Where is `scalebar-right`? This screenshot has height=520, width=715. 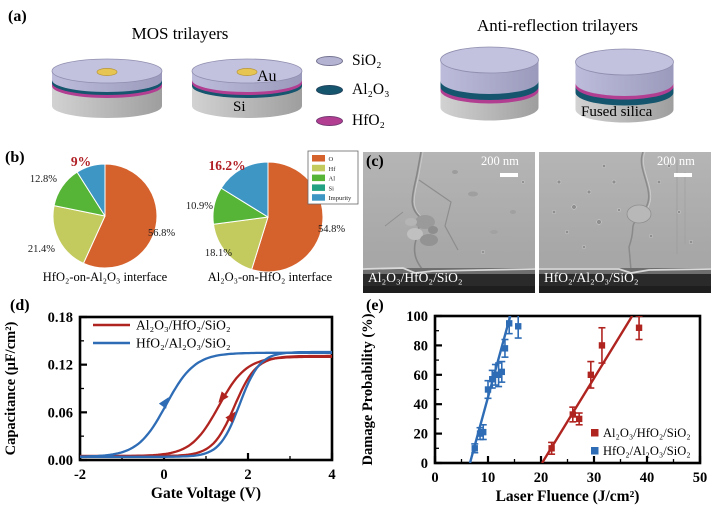
scalebar-right is located at coordinates (683, 175).